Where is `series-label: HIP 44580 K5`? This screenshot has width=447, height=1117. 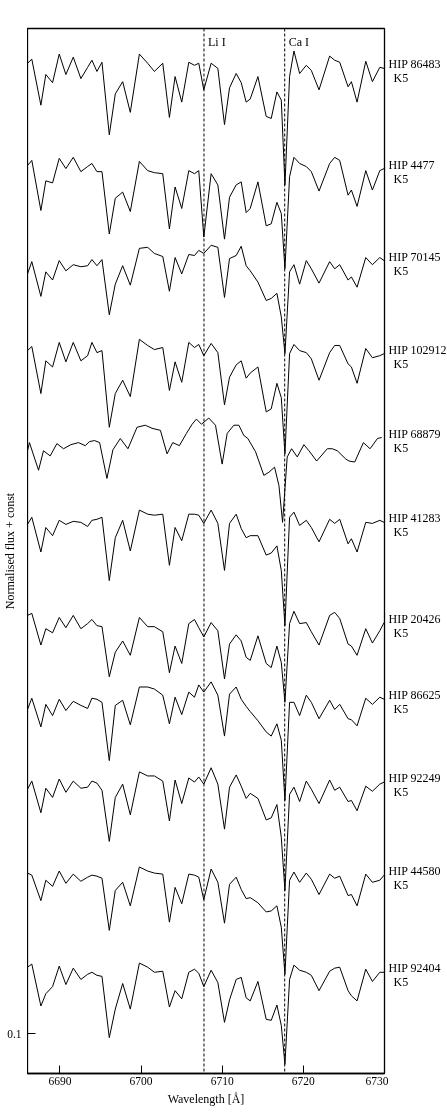
series-label: HIP 44580 K5 is located at coordinates (414, 878).